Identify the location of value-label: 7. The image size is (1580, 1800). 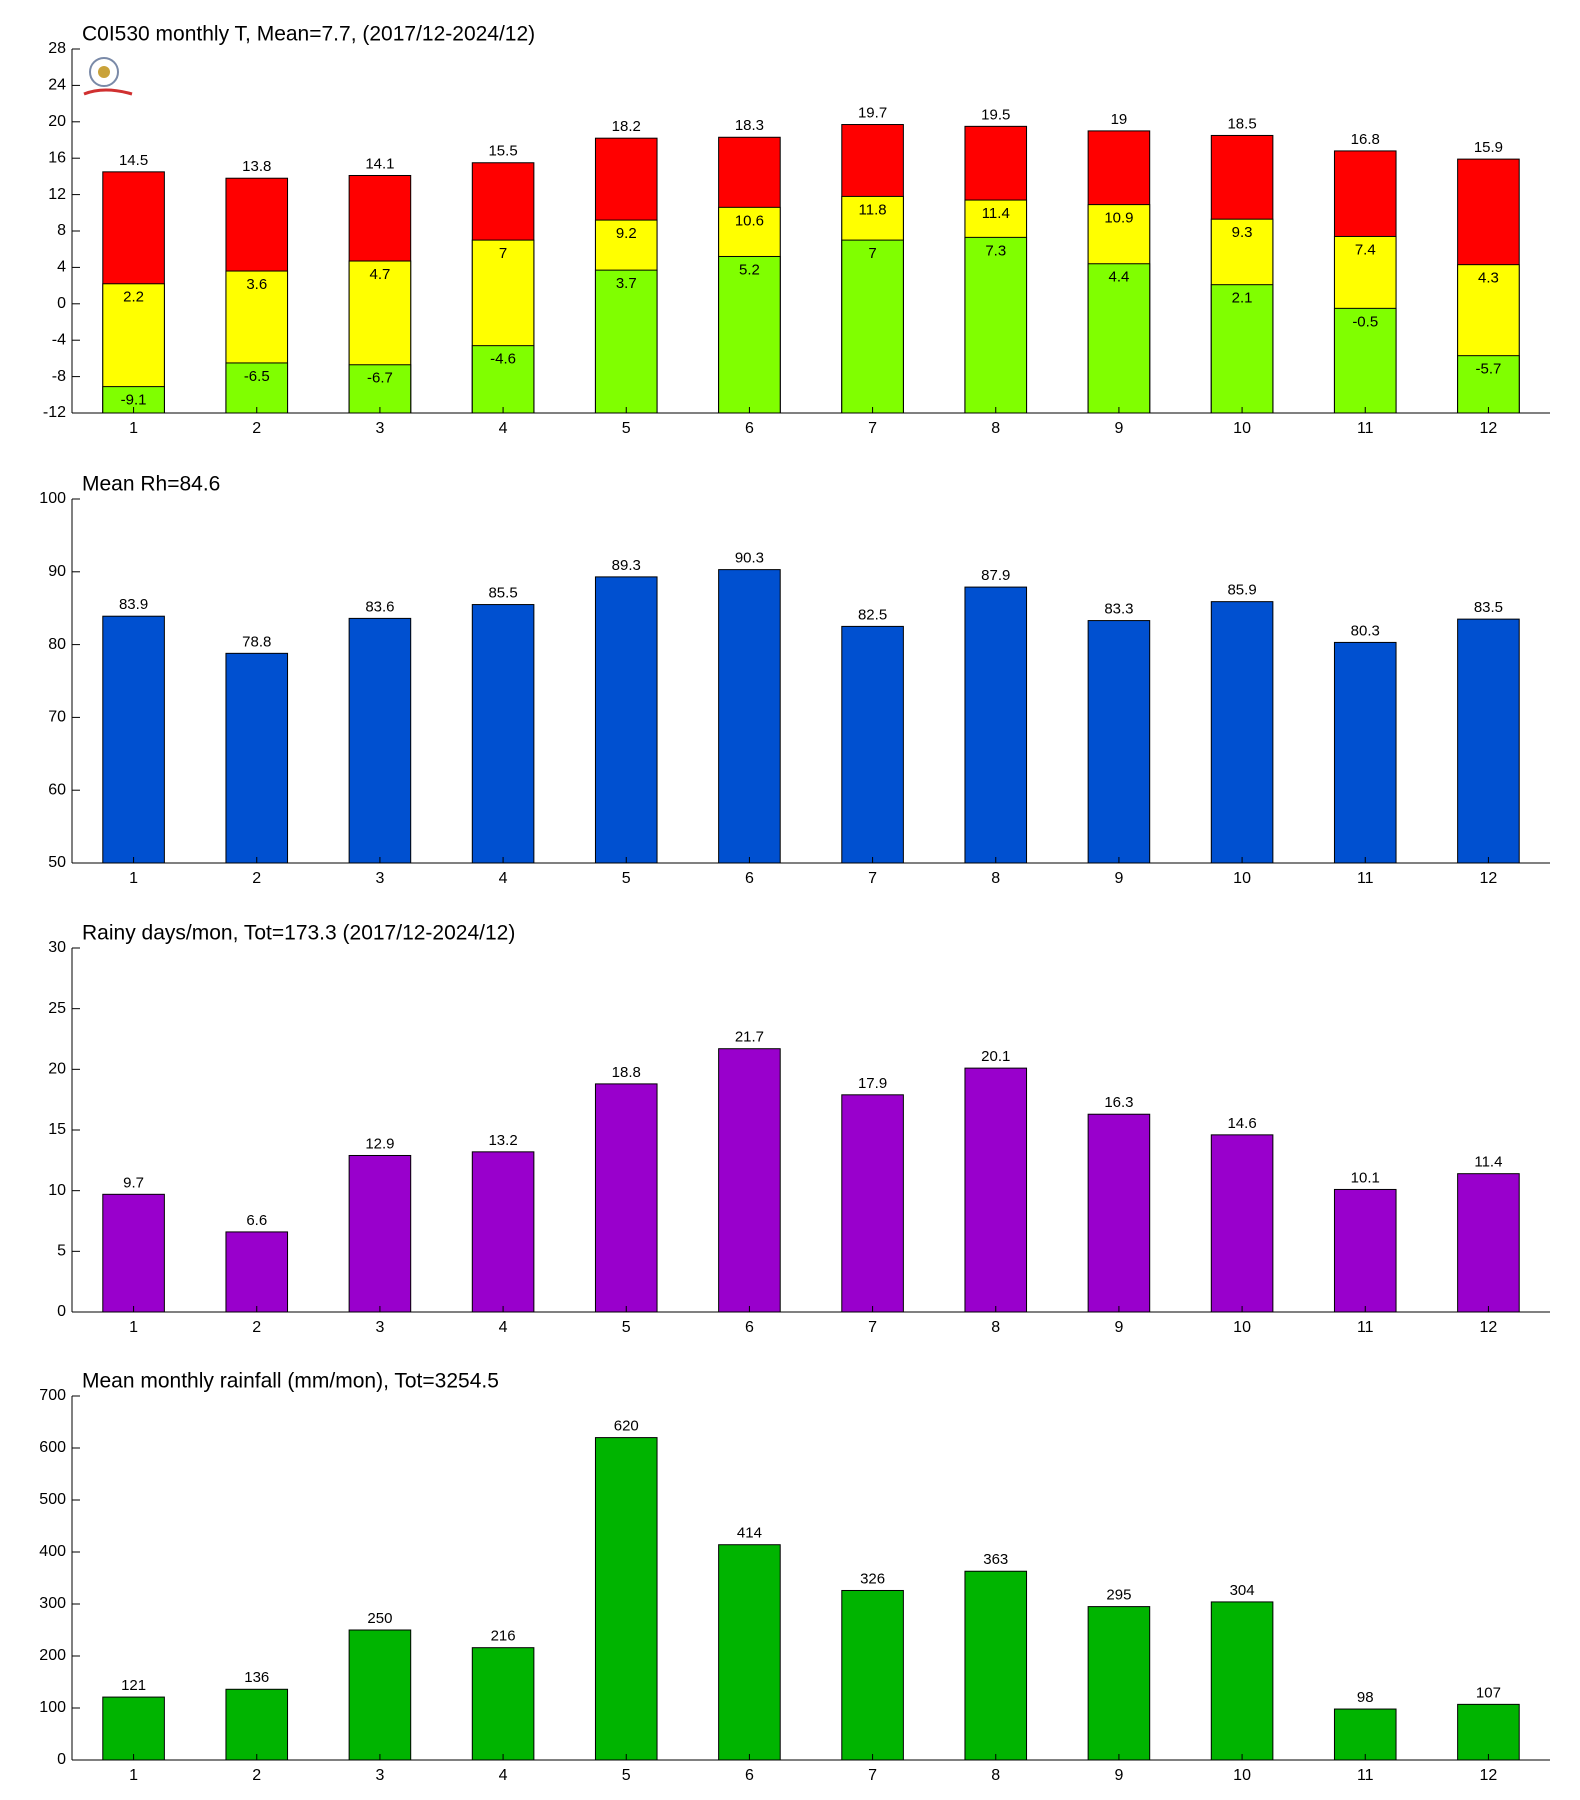
(503, 253).